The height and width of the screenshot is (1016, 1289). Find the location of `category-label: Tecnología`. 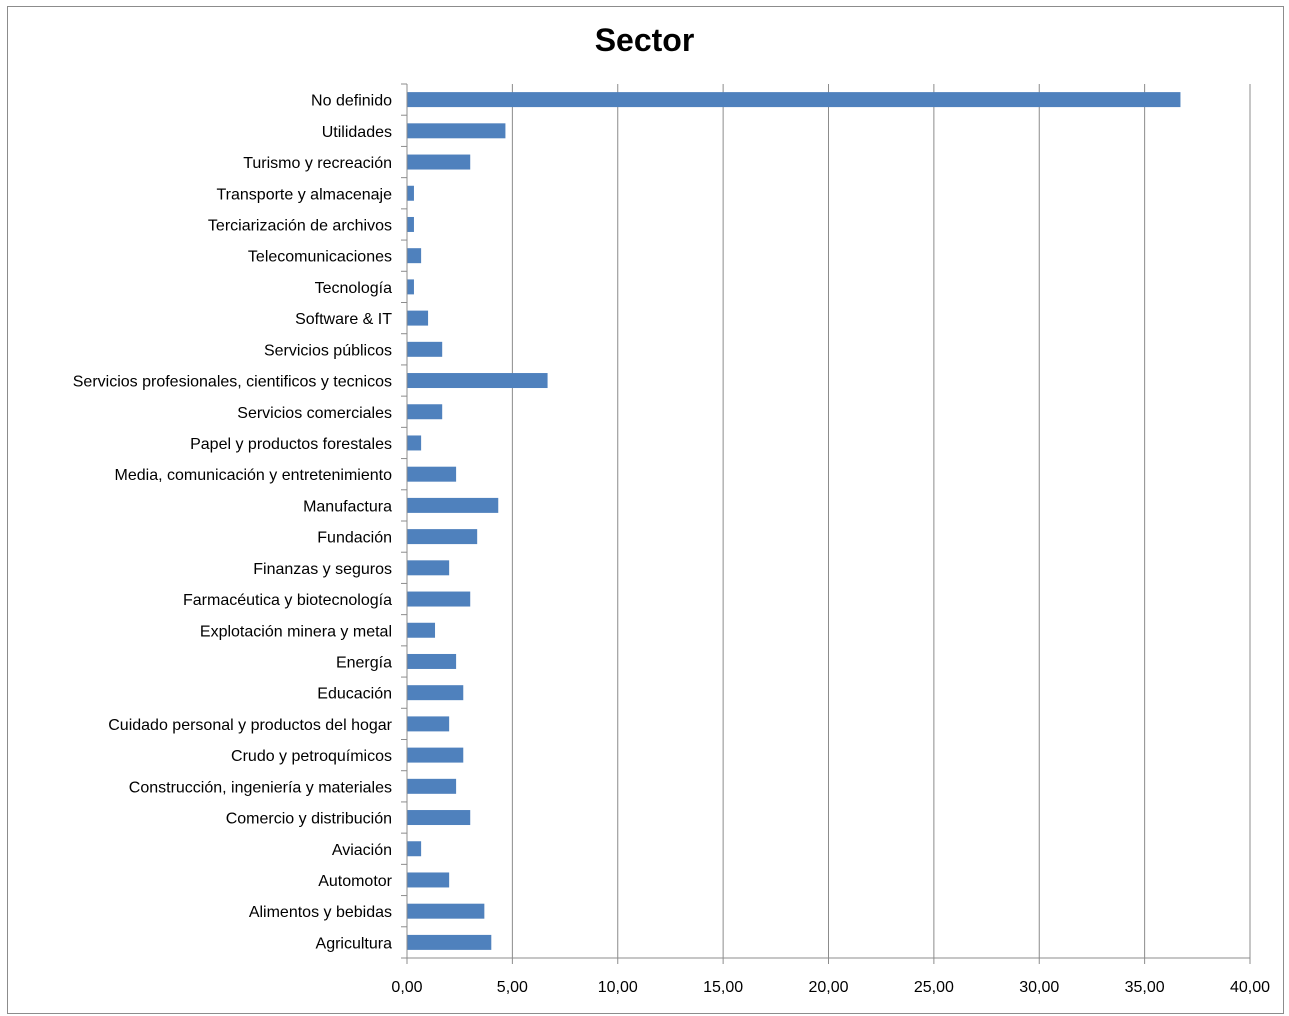

category-label: Tecnología is located at coordinates (353, 288).